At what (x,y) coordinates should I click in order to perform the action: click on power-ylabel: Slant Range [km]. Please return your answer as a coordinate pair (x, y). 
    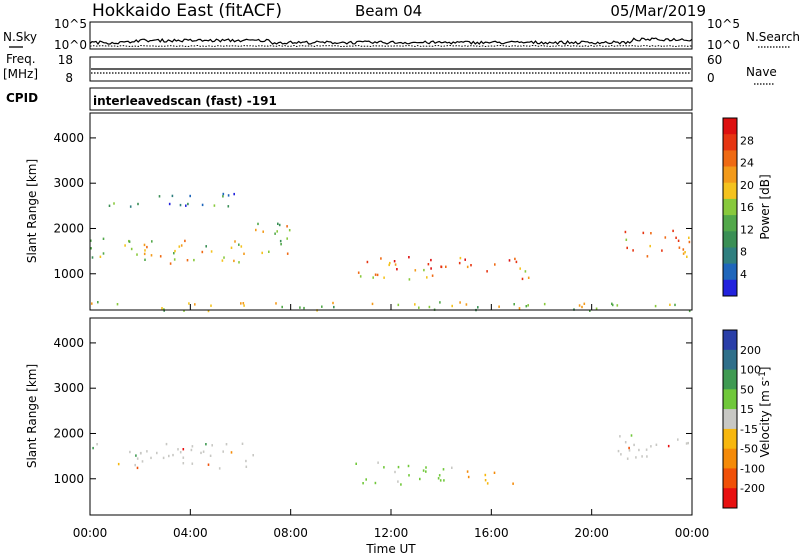
    Looking at the image, I should click on (32, 211).